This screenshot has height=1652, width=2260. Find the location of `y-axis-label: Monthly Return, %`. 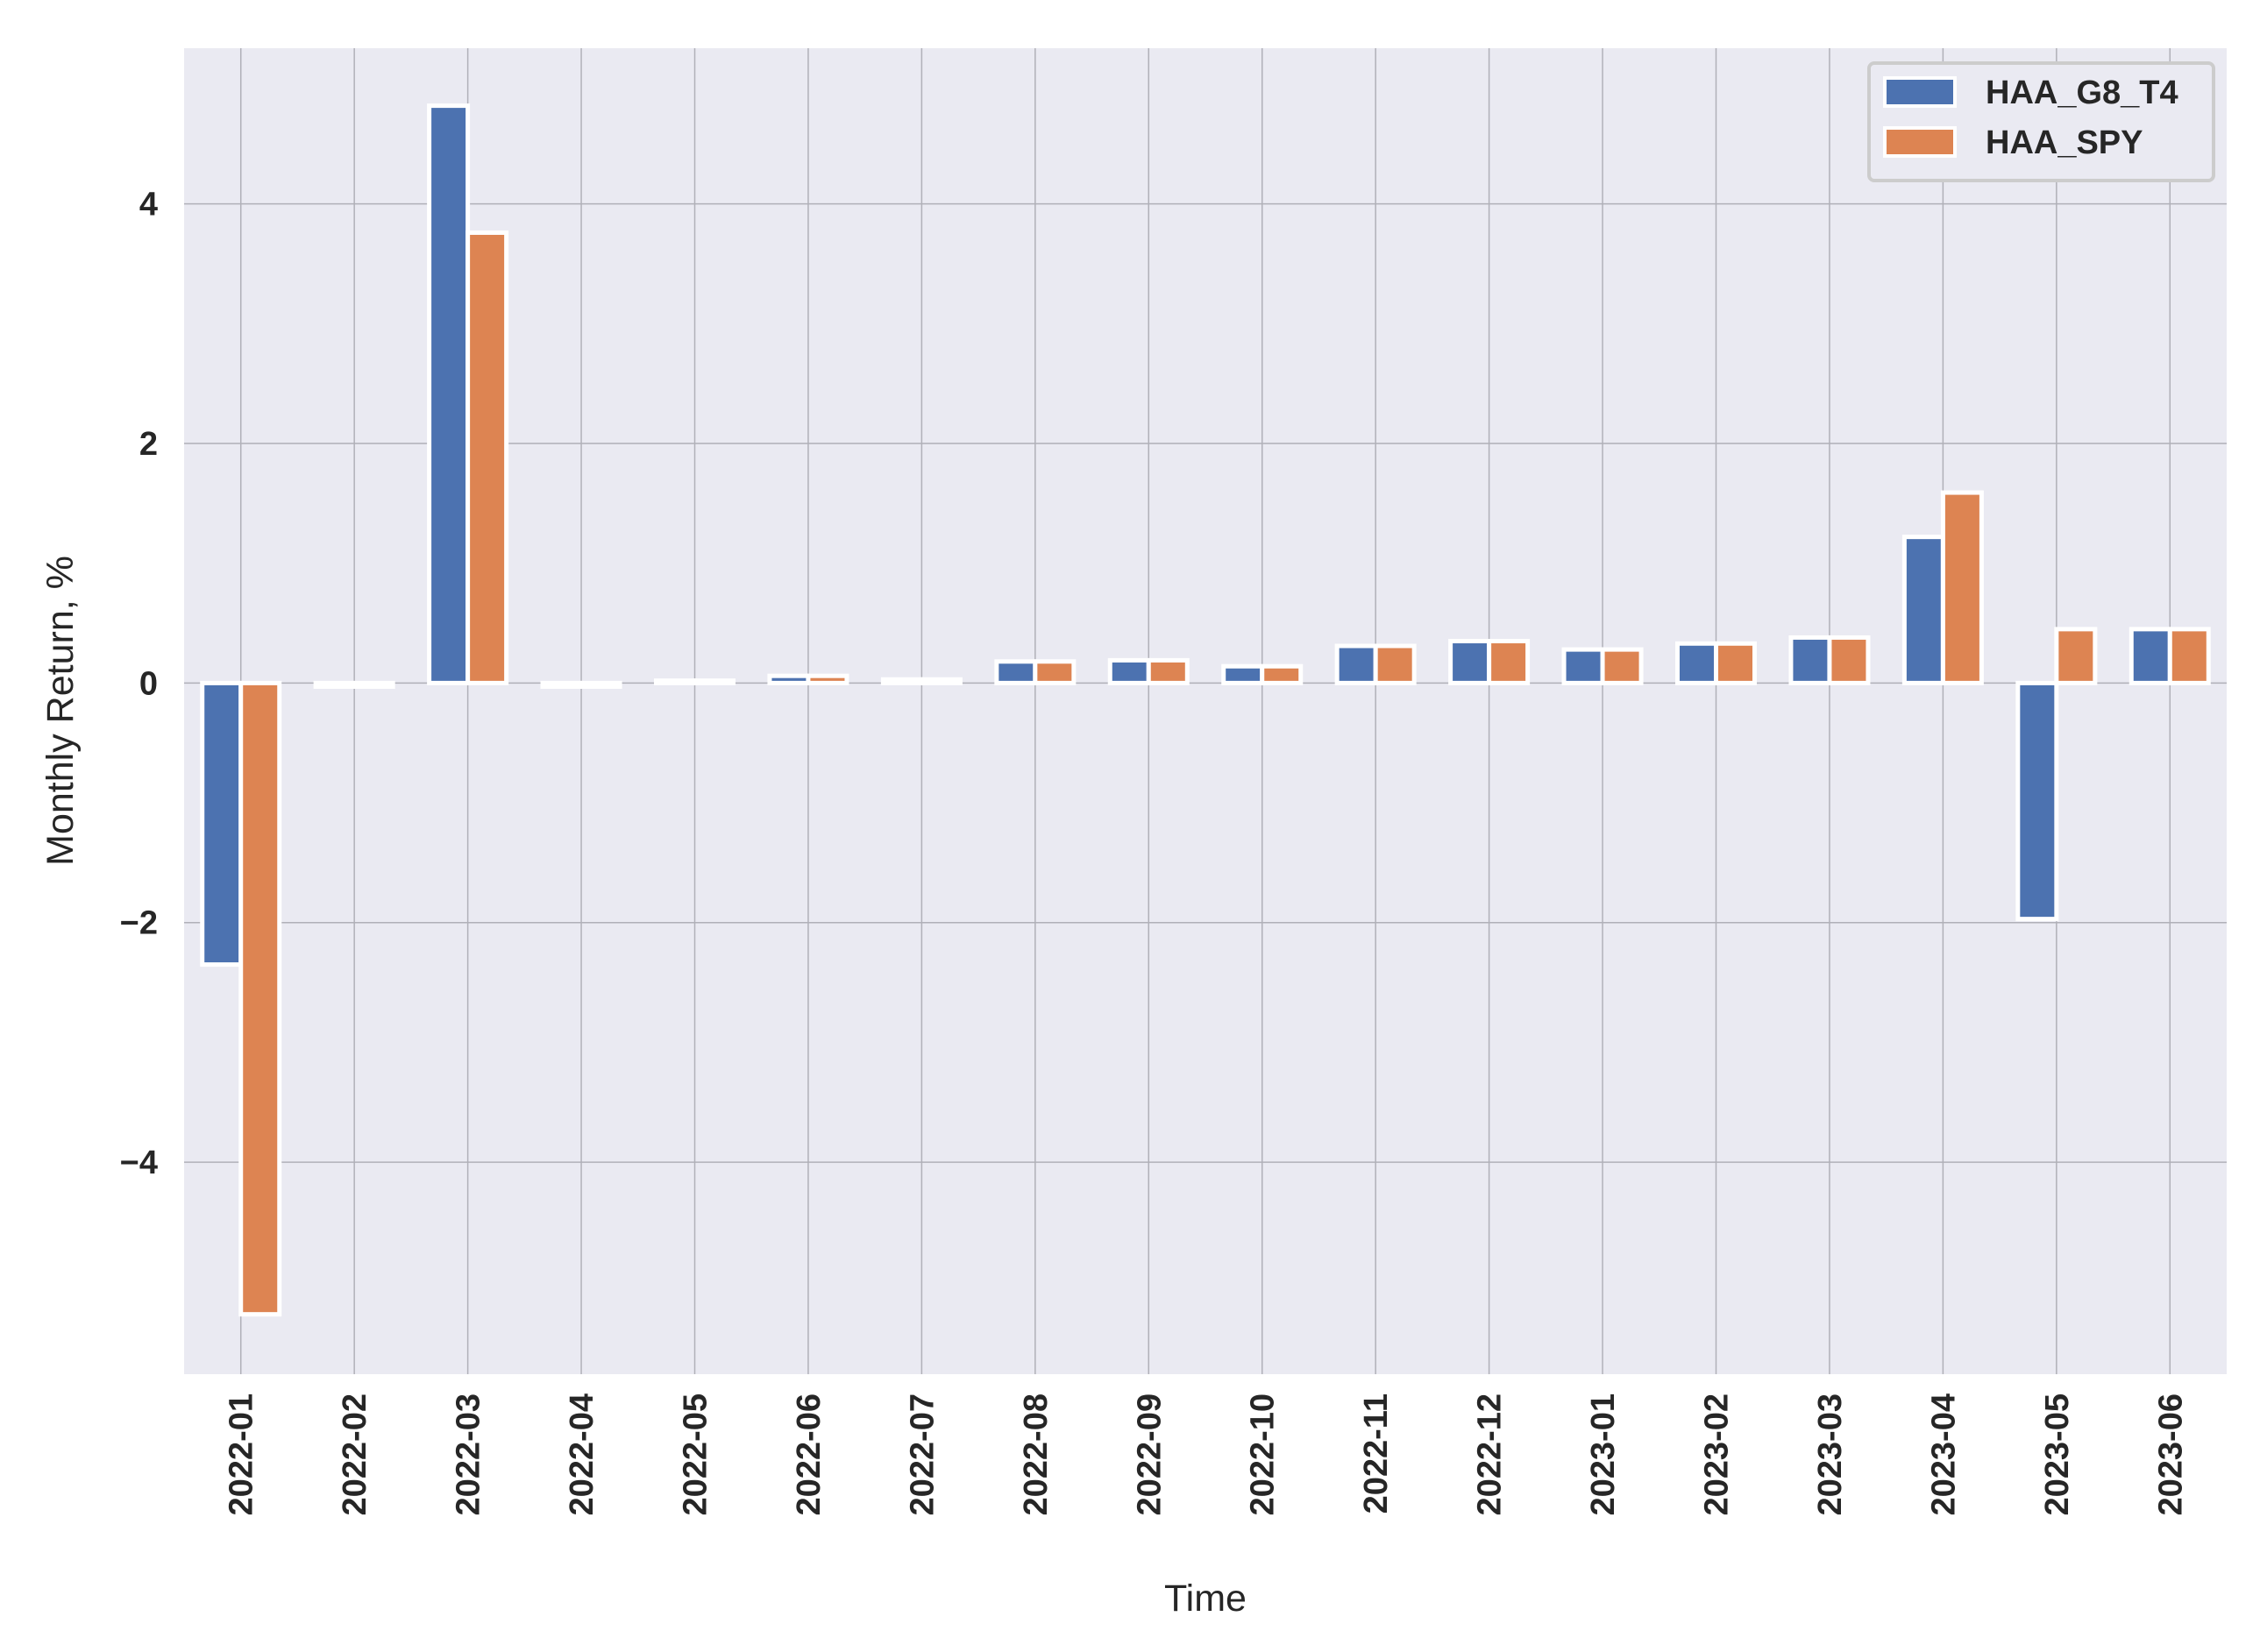

y-axis-label: Monthly Return, % is located at coordinates (61, 711).